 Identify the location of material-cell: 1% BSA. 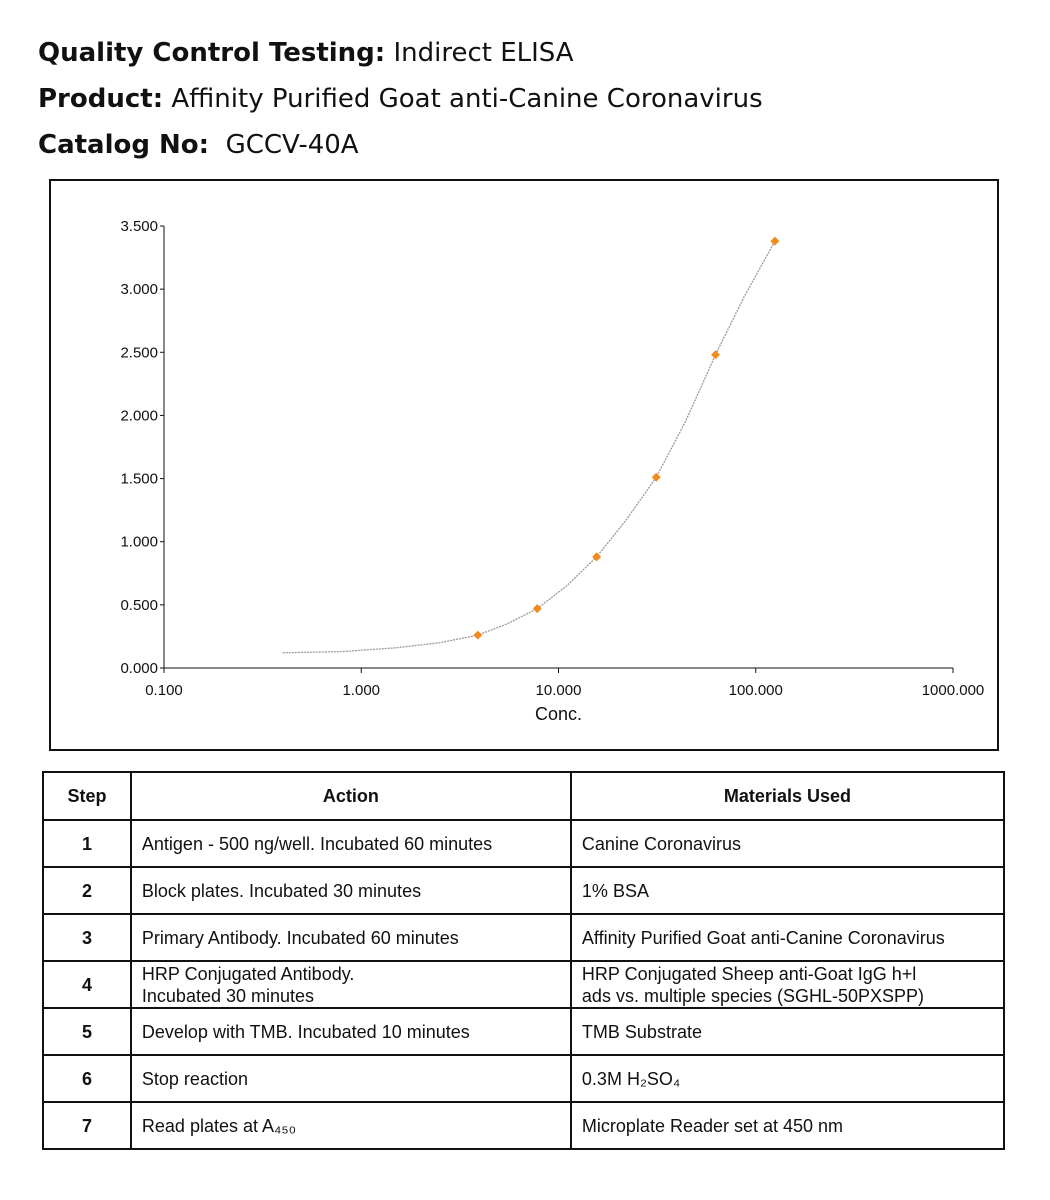
(787, 890).